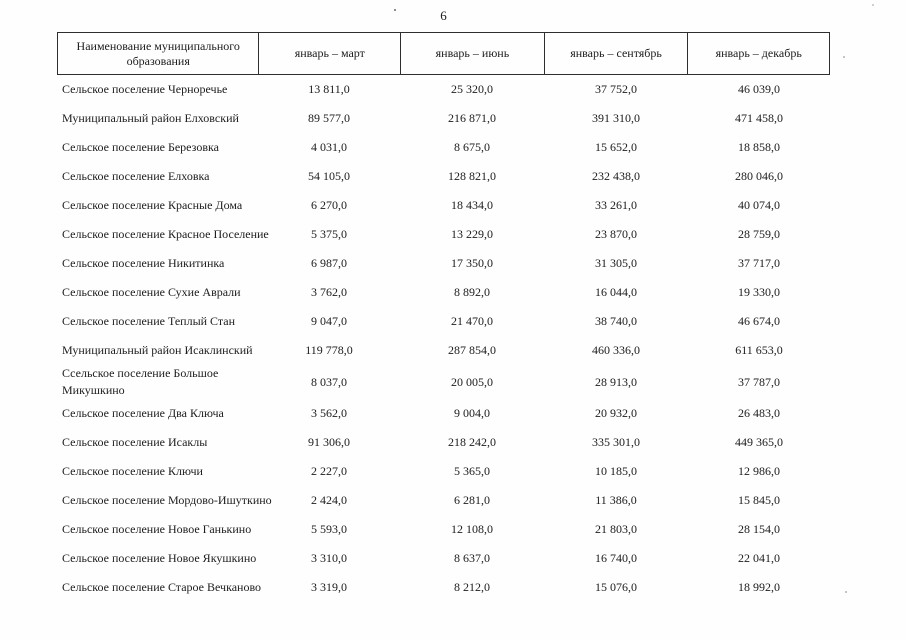  Describe the element at coordinates (616, 147) in the screenshot. I see `row-value: 15 652,0` at that location.